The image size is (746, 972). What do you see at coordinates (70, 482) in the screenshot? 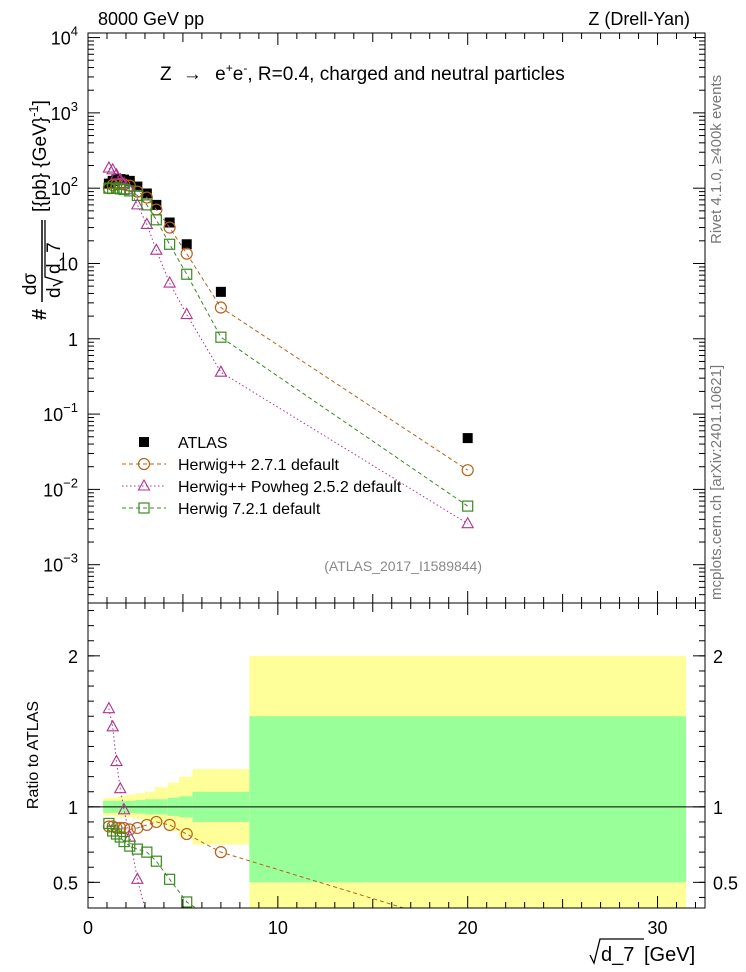
I see `tick-exponent: −2` at bounding box center [70, 482].